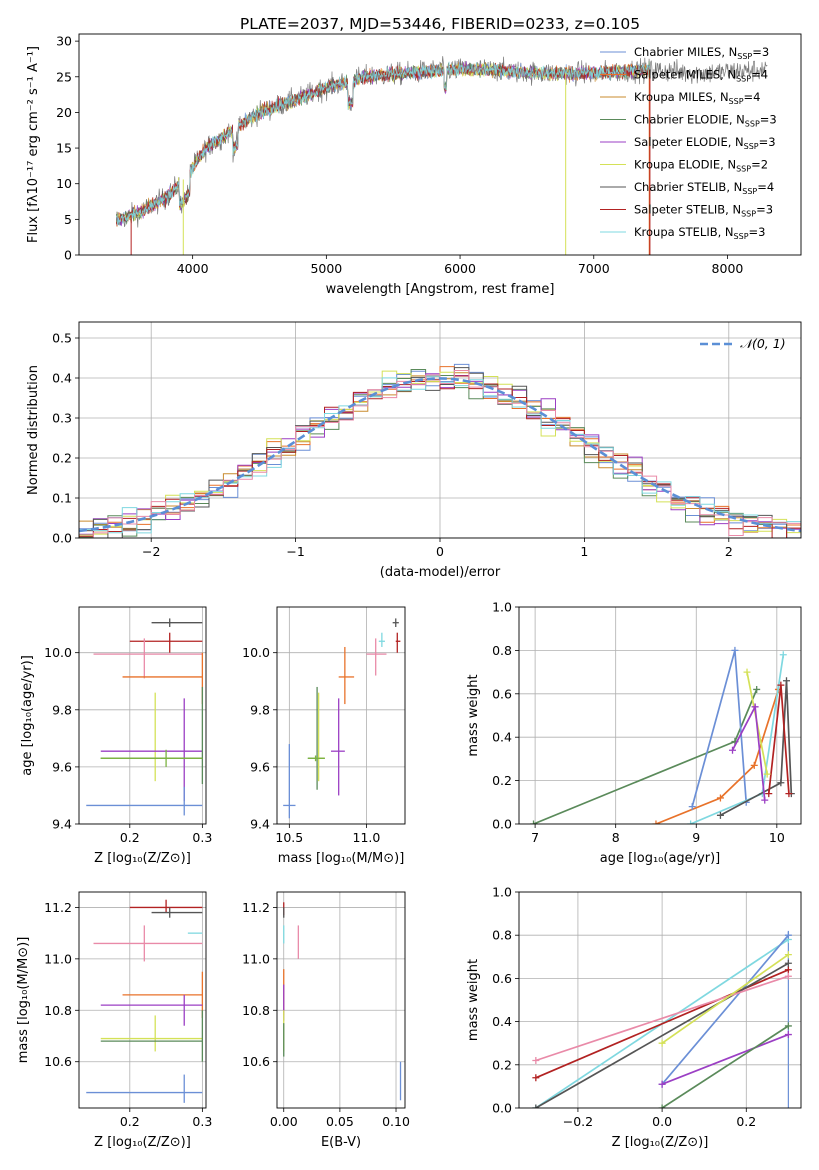  What do you see at coordinates (341, 1142) in the screenshot?
I see `x-axis-label: E(B-V)` at bounding box center [341, 1142].